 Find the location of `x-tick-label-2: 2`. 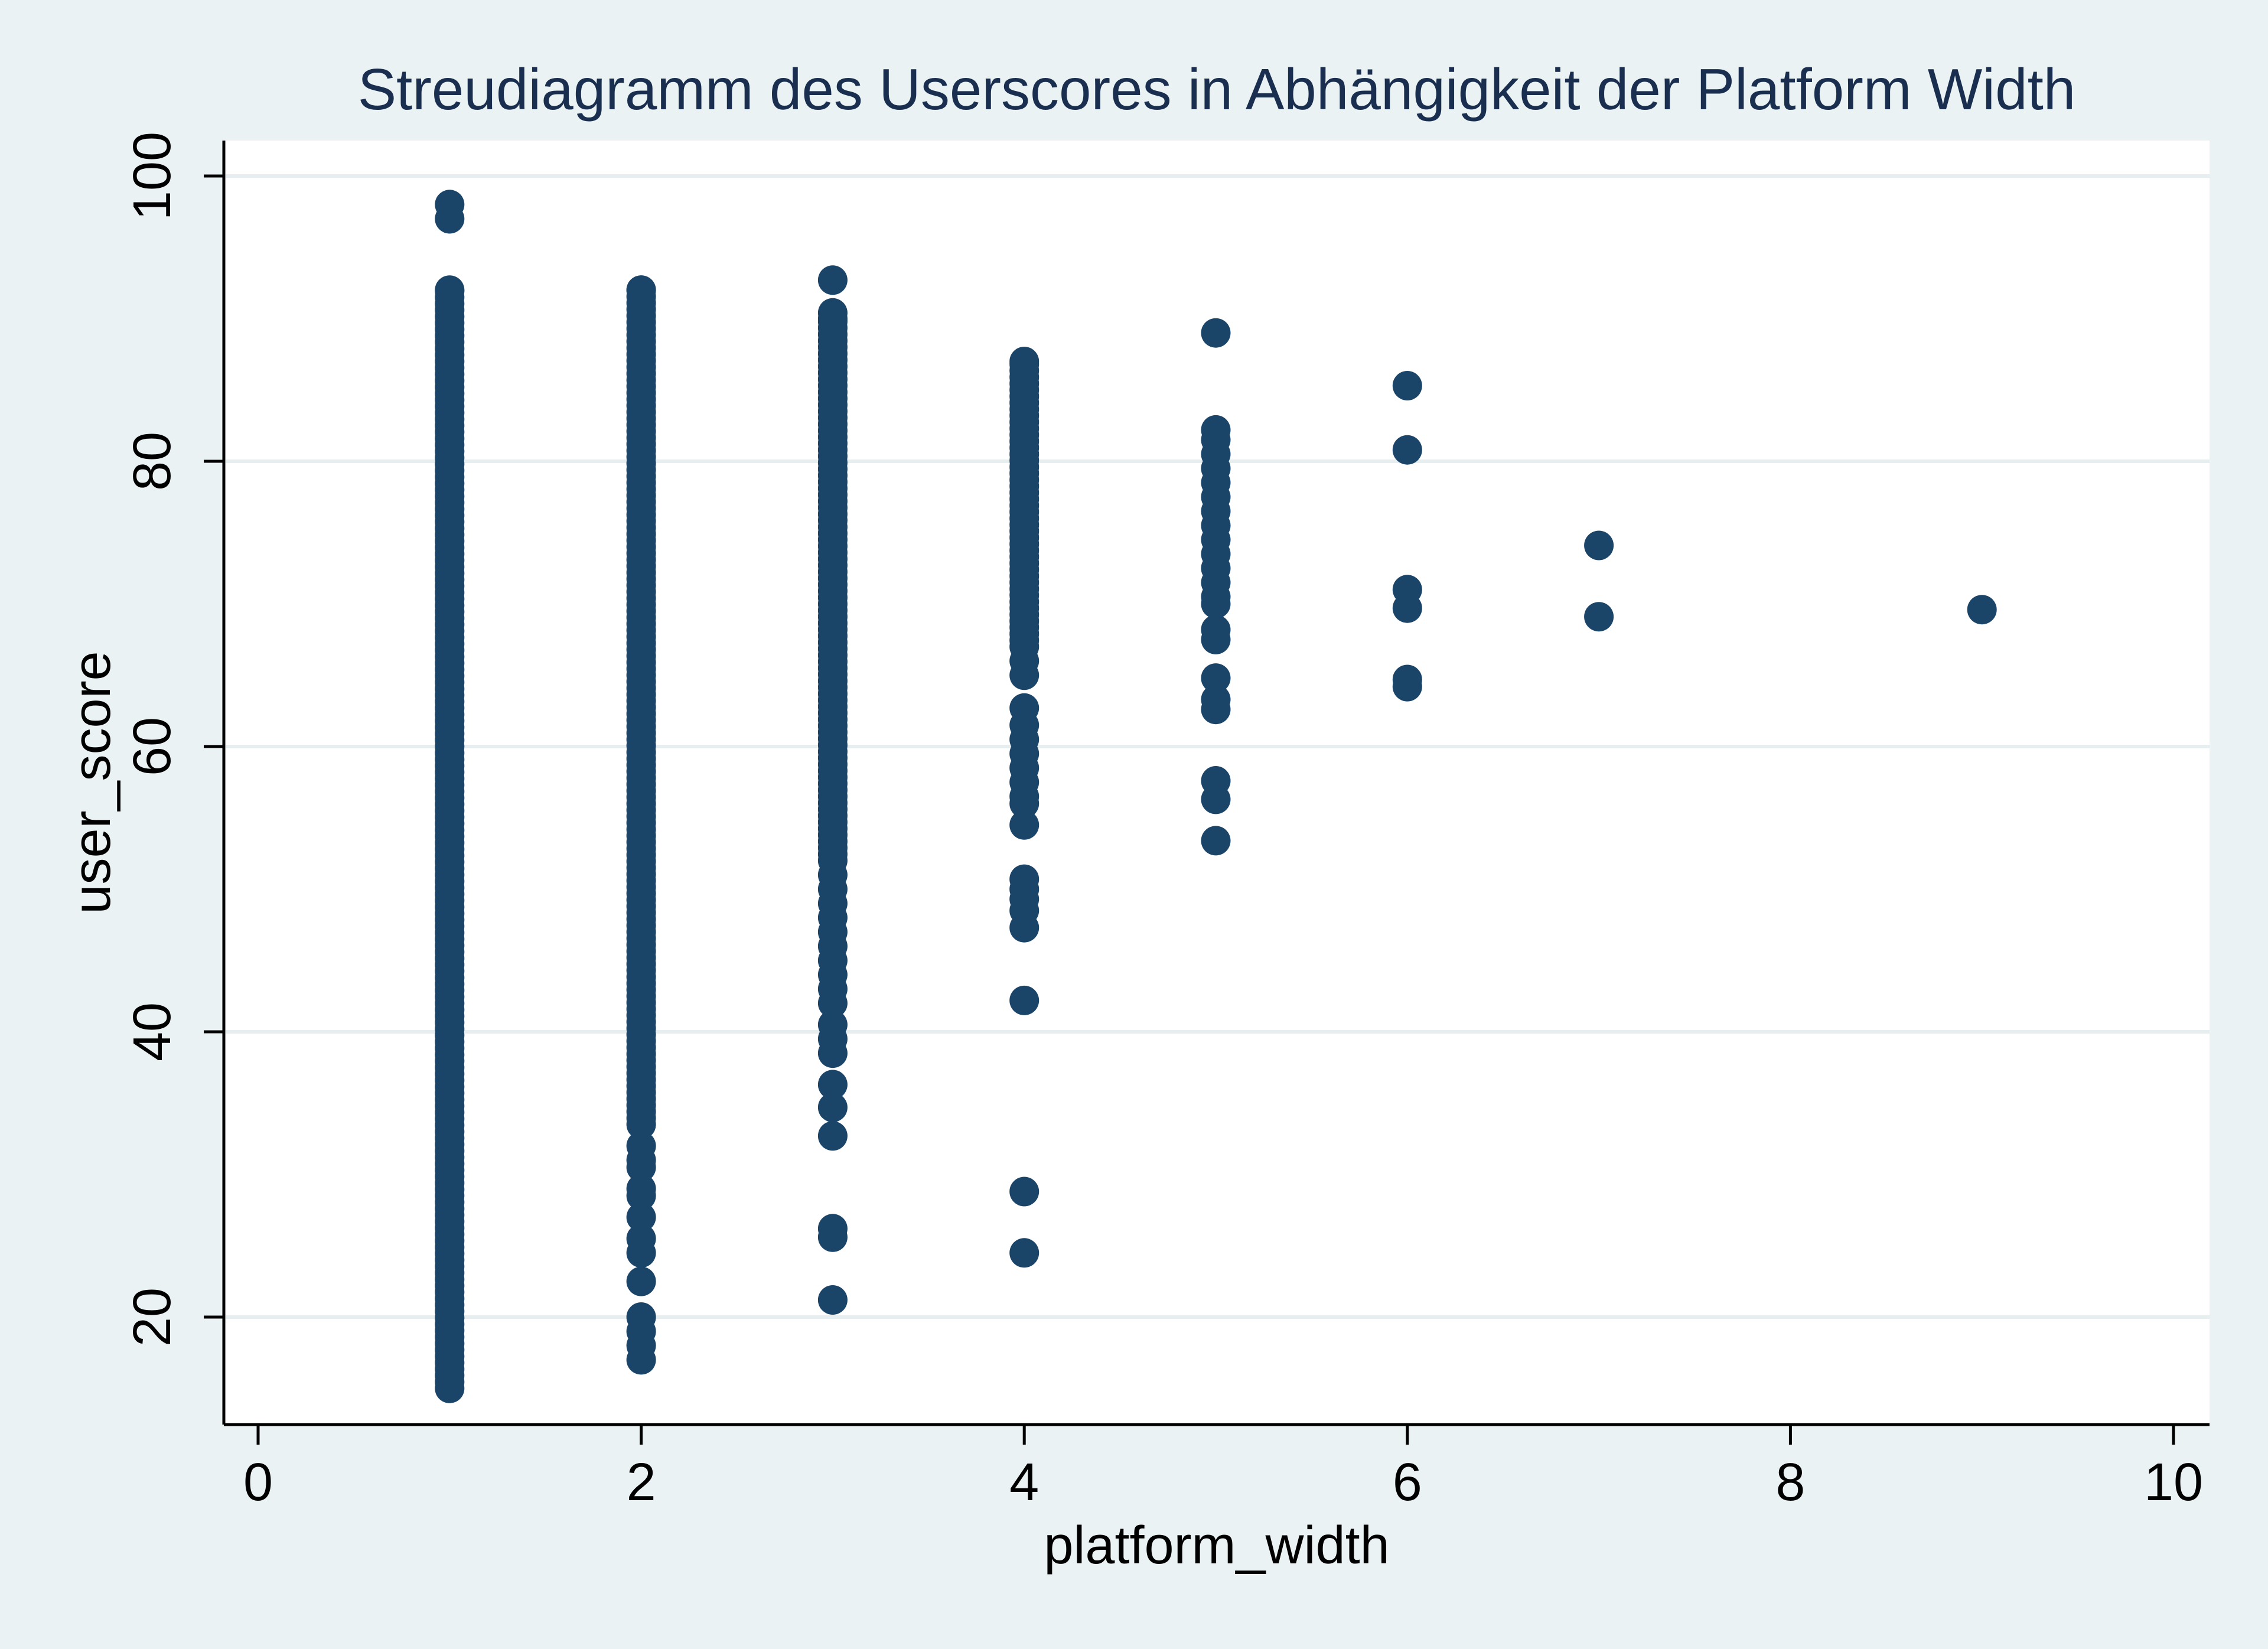

x-tick-label-2: 2 is located at coordinates (641, 1482).